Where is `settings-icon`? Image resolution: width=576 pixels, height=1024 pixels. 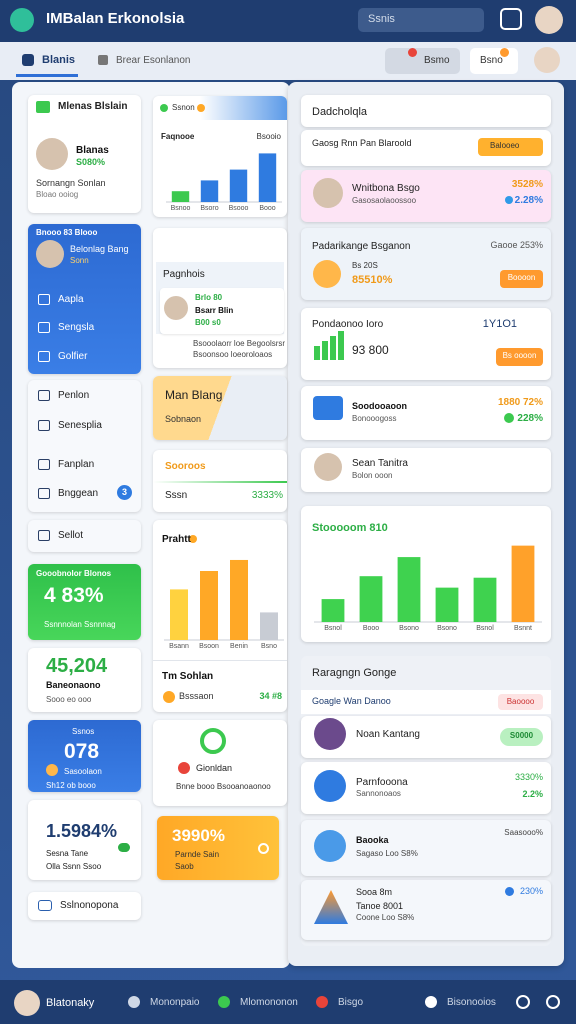 settings-icon is located at coordinates (523, 1002).